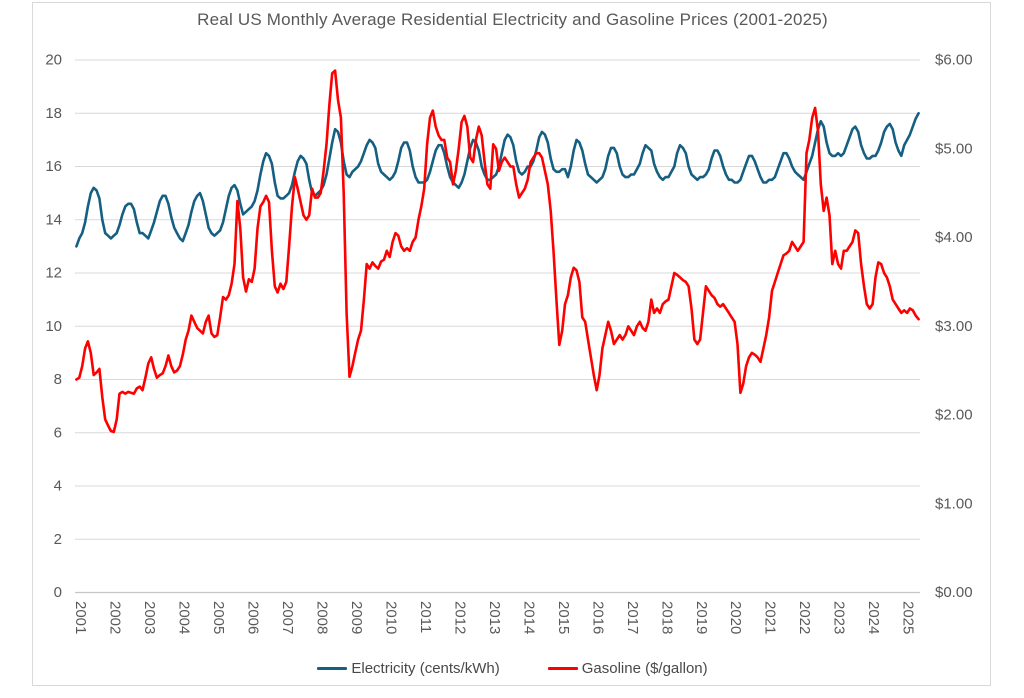 This screenshot has width=1024, height=698. What do you see at coordinates (356, 617) in the screenshot?
I see `x-axis-tick-label: 2009` at bounding box center [356, 617].